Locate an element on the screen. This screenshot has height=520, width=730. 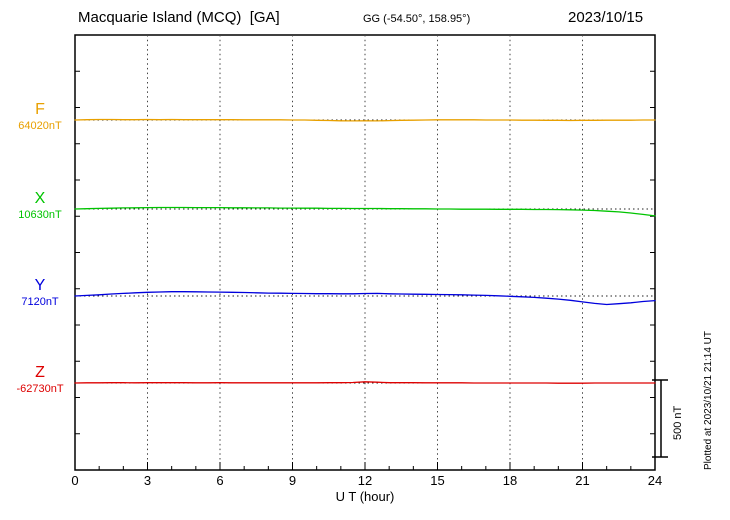
x-tick-label: 15 is located at coordinates (437, 480).